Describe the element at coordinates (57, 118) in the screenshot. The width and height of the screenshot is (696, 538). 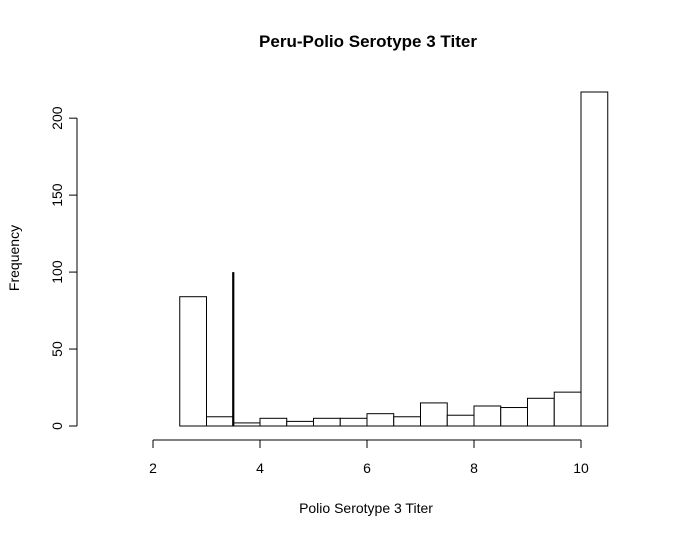
I see `y-tick-label-4: 200` at that location.